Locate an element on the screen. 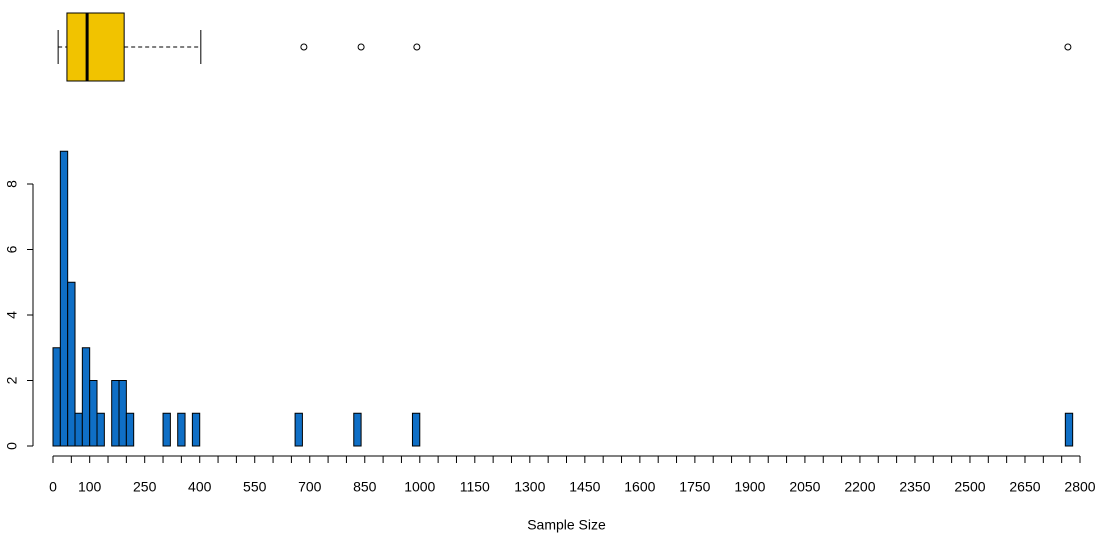 The height and width of the screenshot is (535, 1106). x-tick-label: 700 is located at coordinates (310, 487).